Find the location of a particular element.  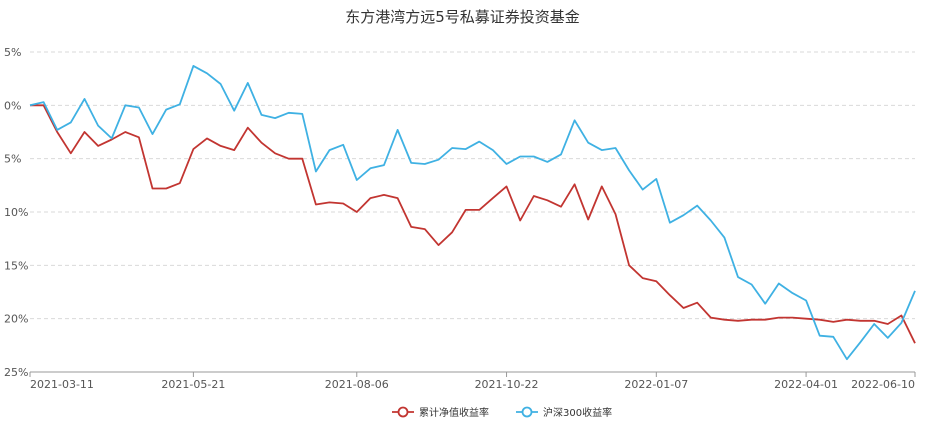

x-tick-label: 2022-01-07 is located at coordinates (656, 384).